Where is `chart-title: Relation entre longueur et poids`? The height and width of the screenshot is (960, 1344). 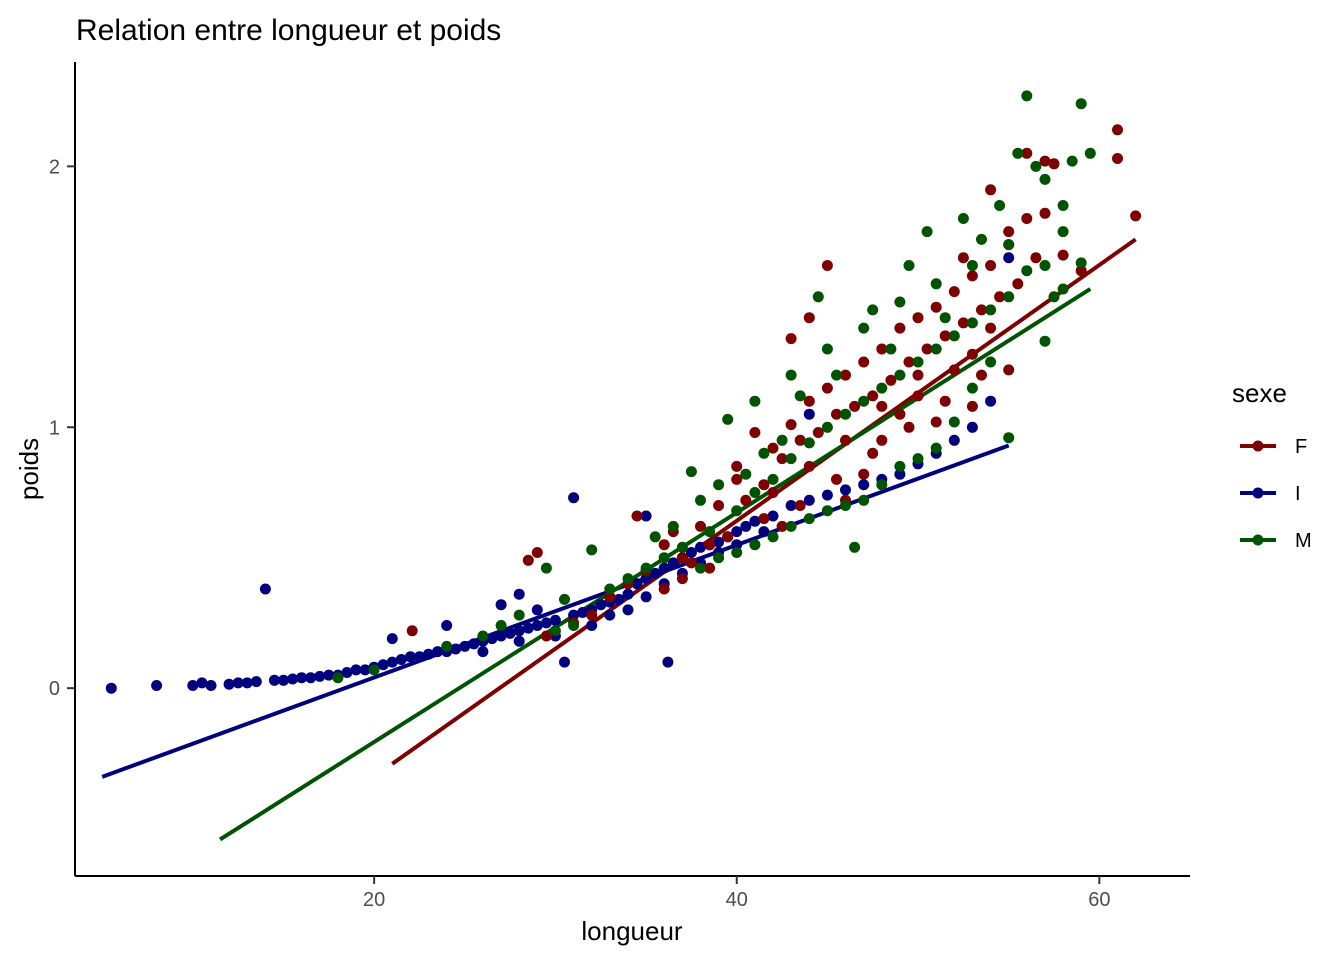
chart-title: Relation entre longueur et poids is located at coordinates (288, 30).